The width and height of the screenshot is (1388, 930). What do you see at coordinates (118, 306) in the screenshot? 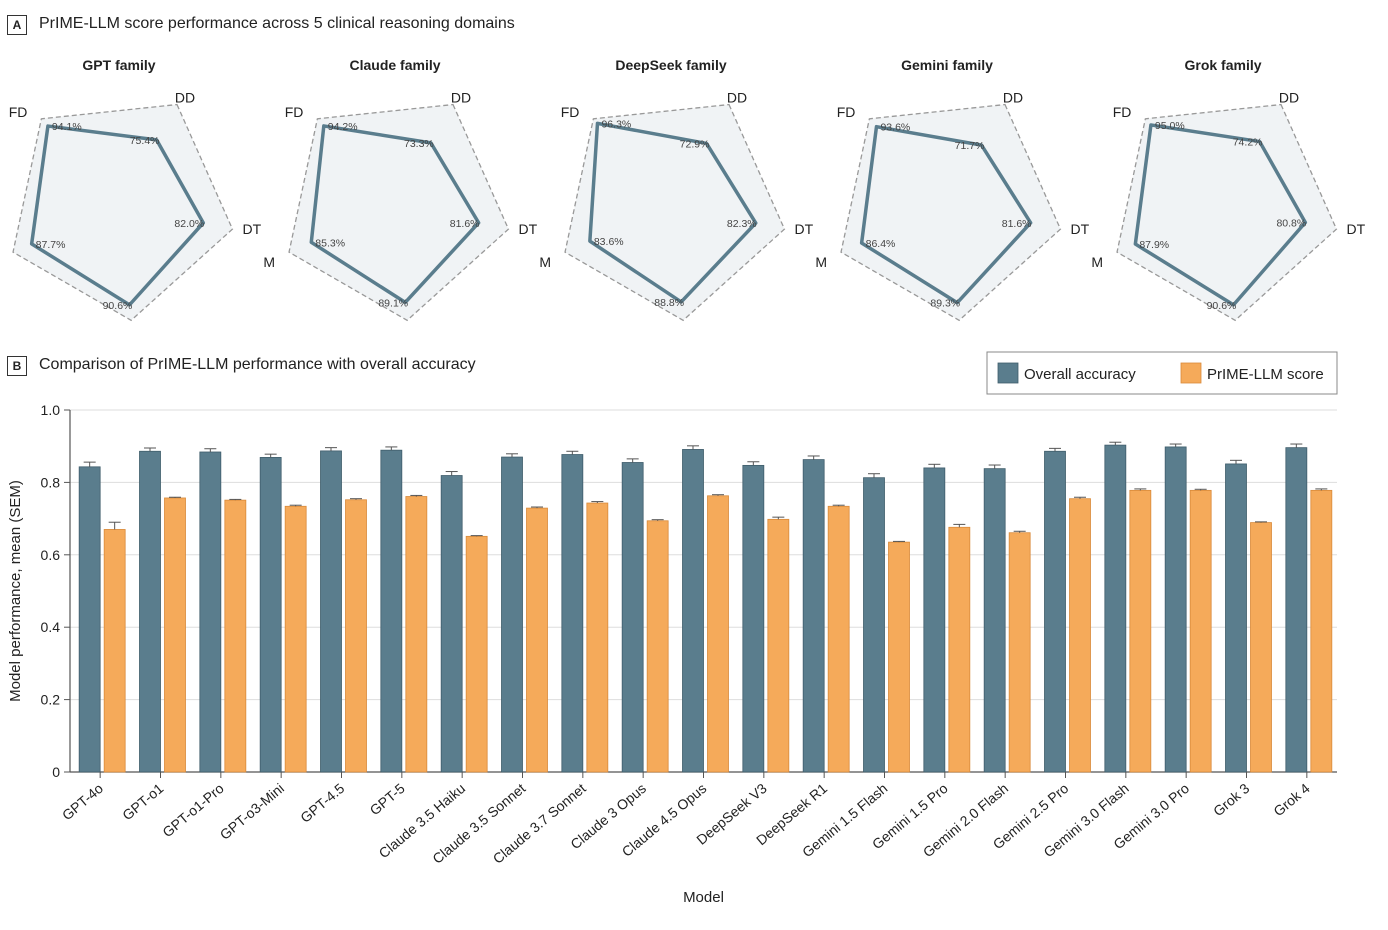
I see `radar-data-label: 90.6%` at bounding box center [118, 306].